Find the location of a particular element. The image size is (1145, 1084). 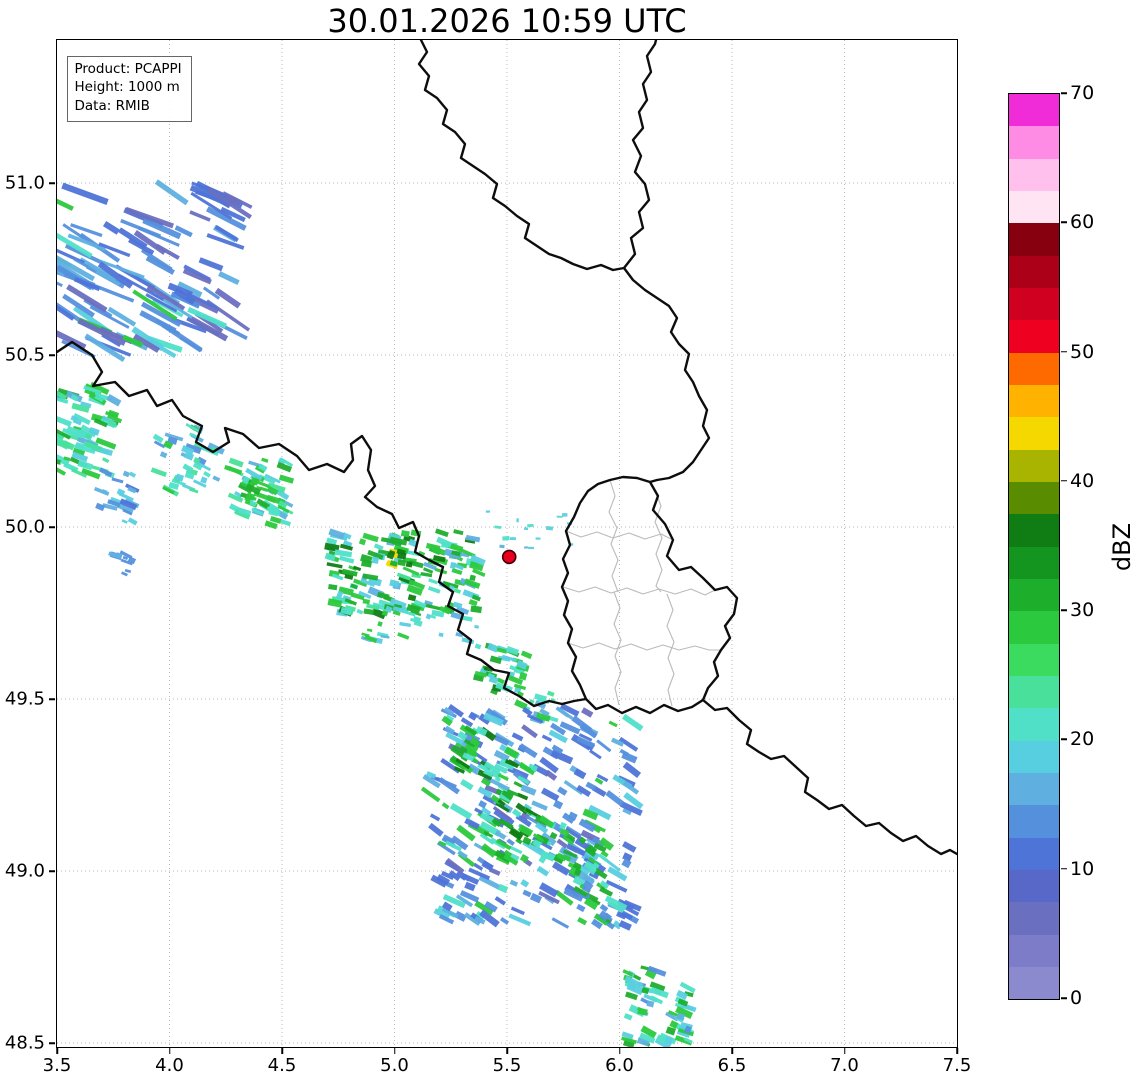

x-tick-label: 6.0 is located at coordinates (619, 1065).